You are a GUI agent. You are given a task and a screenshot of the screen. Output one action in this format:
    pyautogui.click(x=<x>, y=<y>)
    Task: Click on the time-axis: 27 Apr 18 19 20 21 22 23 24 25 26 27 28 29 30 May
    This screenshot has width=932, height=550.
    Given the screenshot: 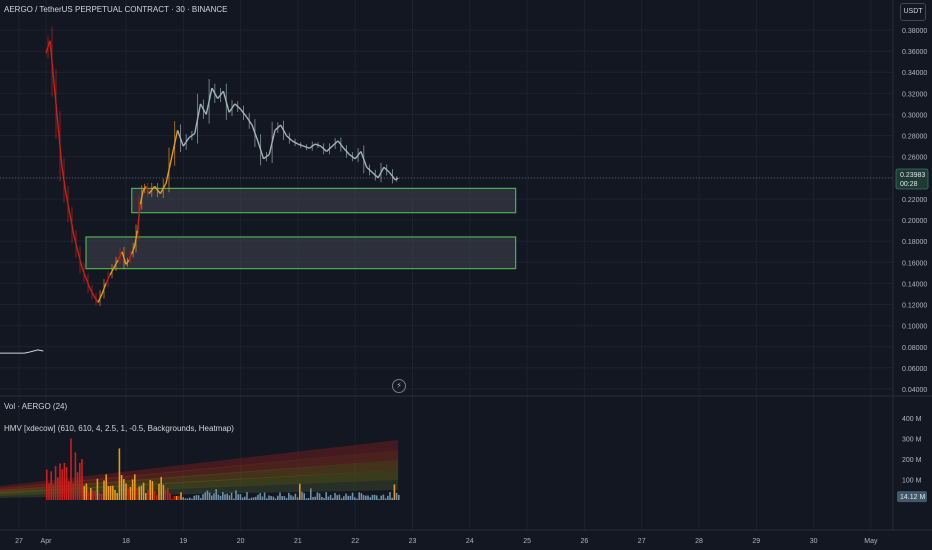 What is the action you would take?
    pyautogui.click(x=446, y=541)
    